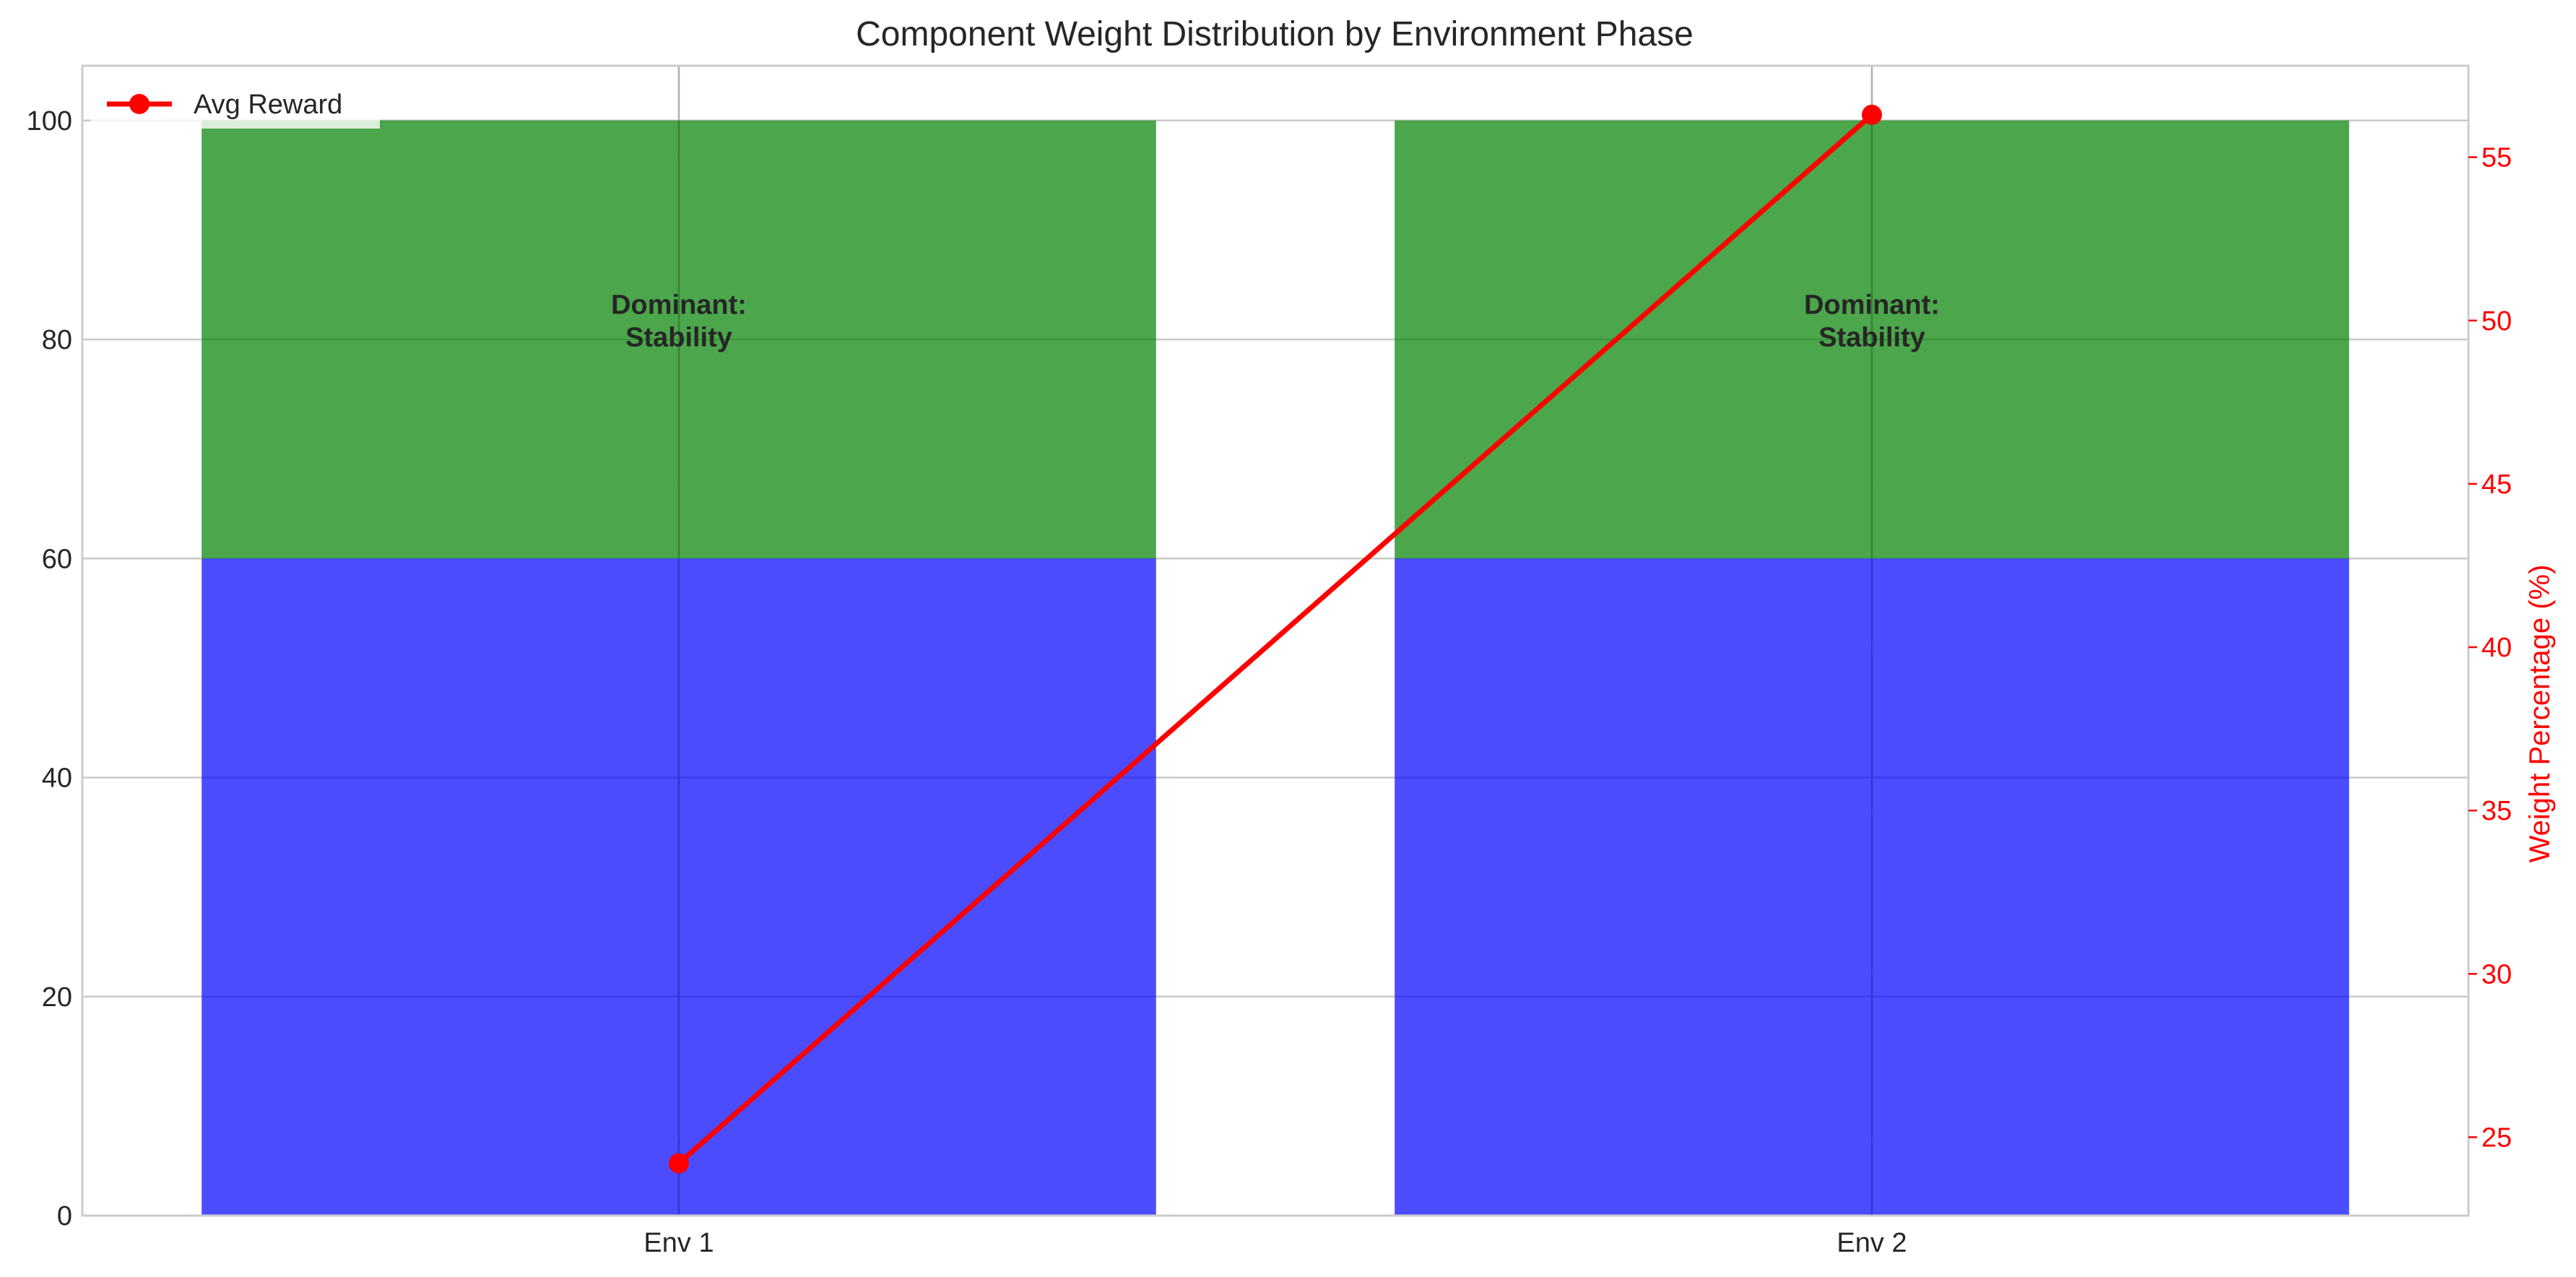 The width and height of the screenshot is (2576, 1277). What do you see at coordinates (2496, 321) in the screenshot?
I see `y-tick-label-right: 50` at bounding box center [2496, 321].